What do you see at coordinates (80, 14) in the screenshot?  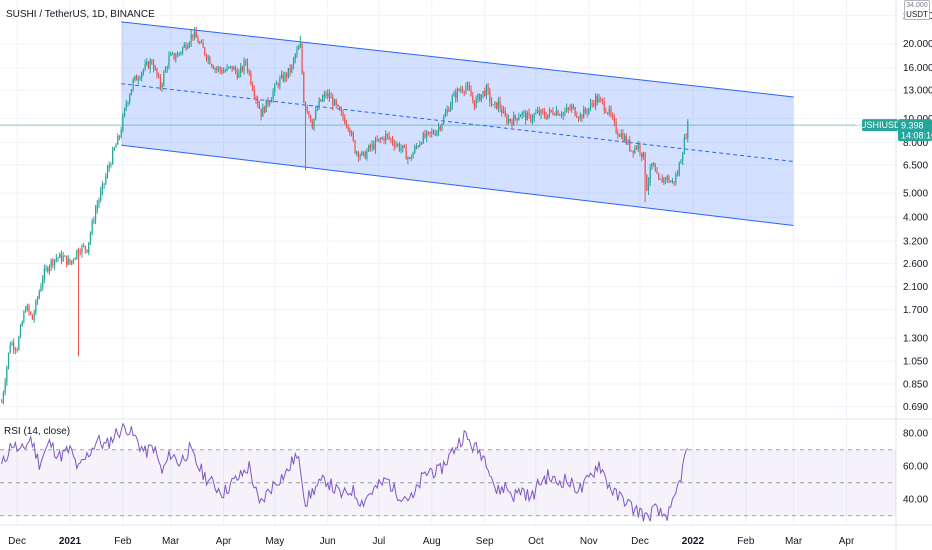 I see `symbol-title: SUSHI / TetherUS, 1D, BINANCE` at bounding box center [80, 14].